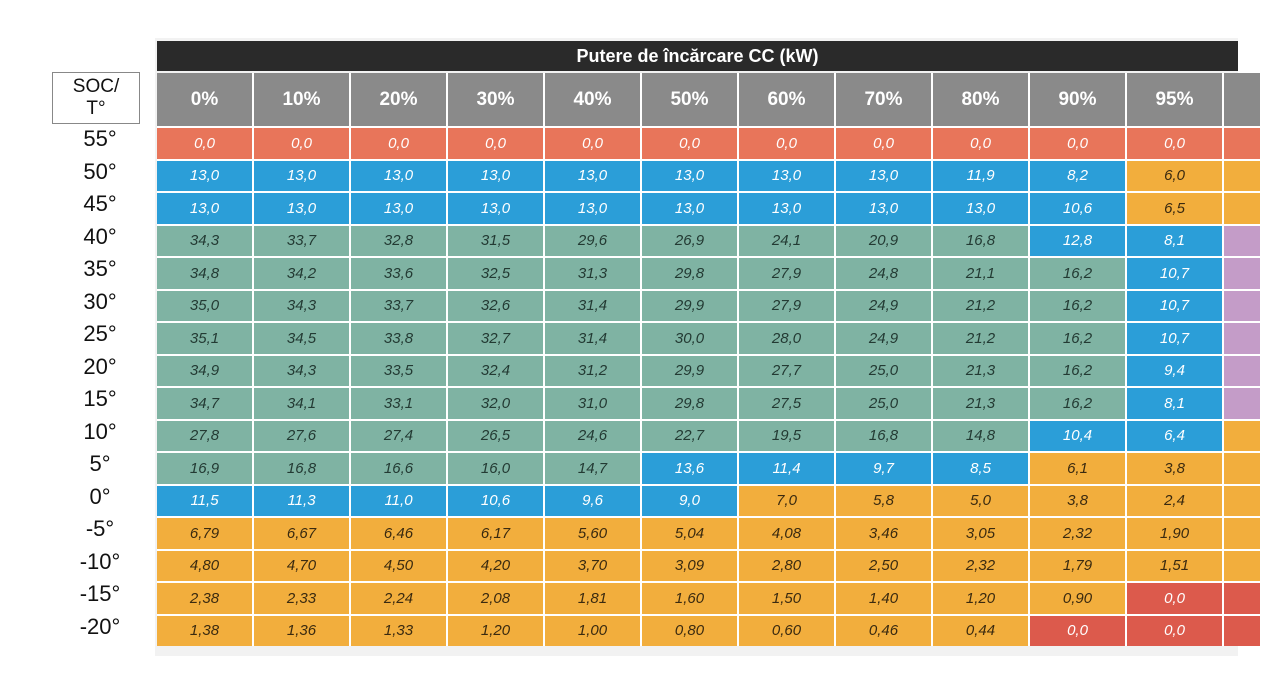 The image size is (1285, 697). Describe the element at coordinates (398, 500) in the screenshot. I see `power-cell: 11,0` at that location.